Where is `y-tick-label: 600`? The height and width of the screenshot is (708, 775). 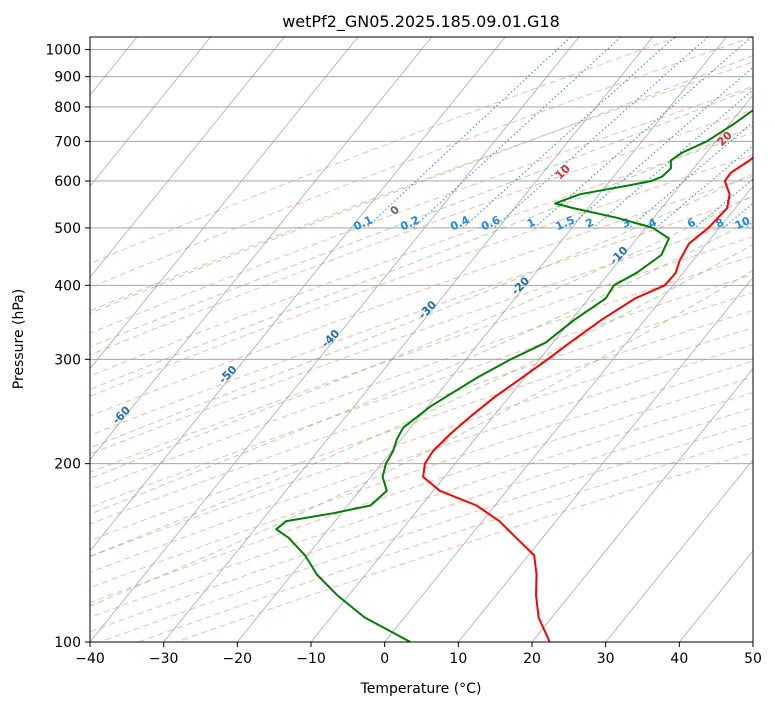 y-tick-label: 600 is located at coordinates (67, 182).